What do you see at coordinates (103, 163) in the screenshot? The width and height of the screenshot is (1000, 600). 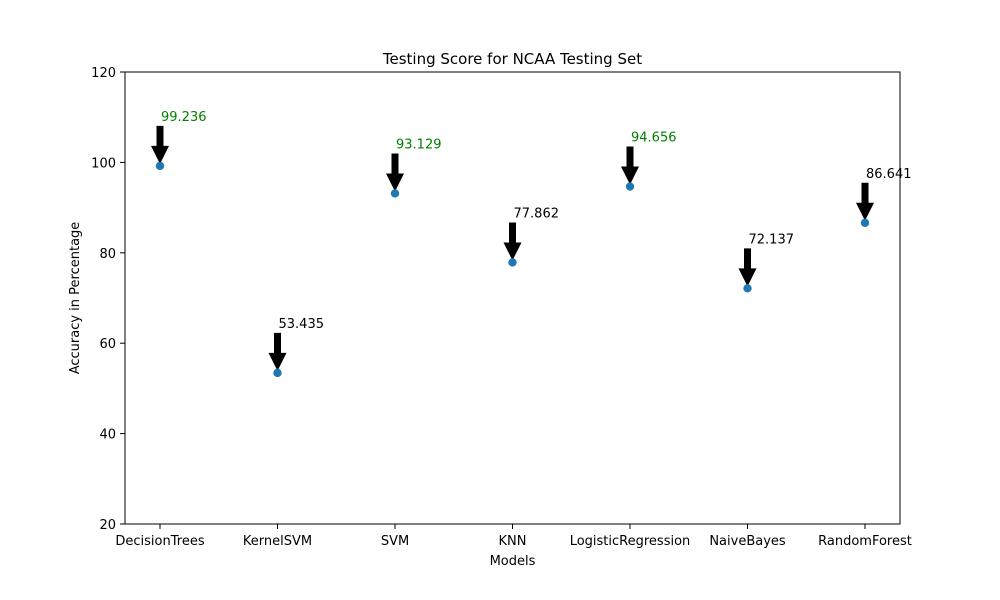 I see `y-tick-label: 100` at bounding box center [103, 163].